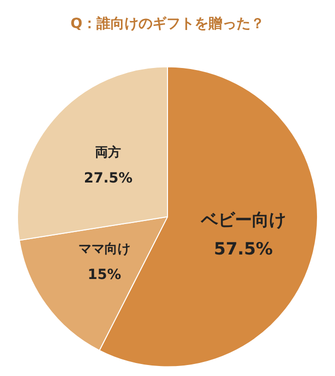  I want to click on data-label: 27.5%, so click(108, 178).